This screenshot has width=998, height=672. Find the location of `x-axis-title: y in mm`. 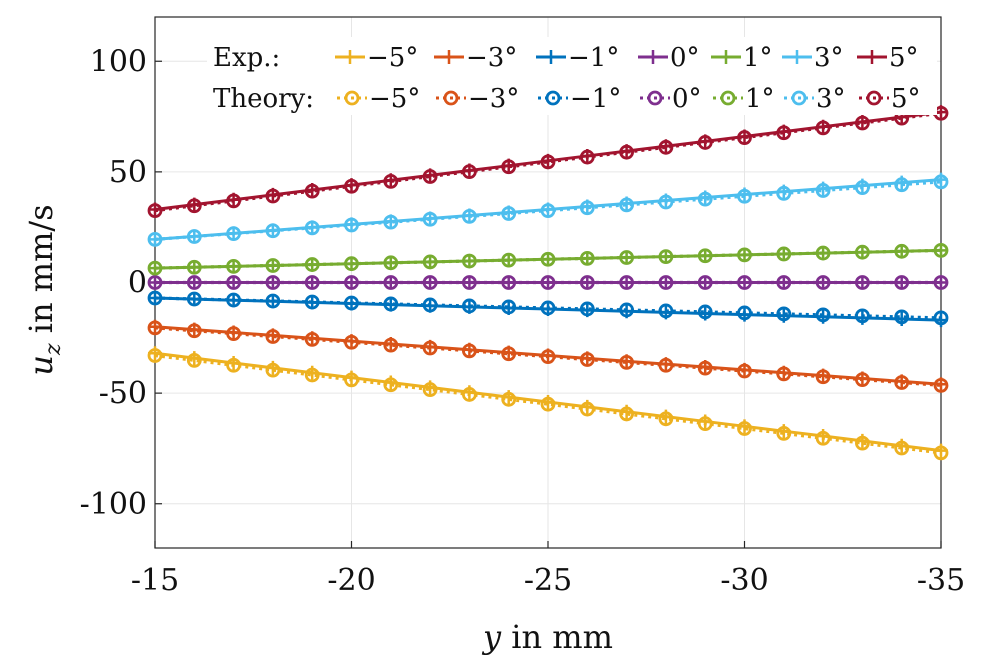

x-axis-title: y in mm is located at coordinates (547, 637).